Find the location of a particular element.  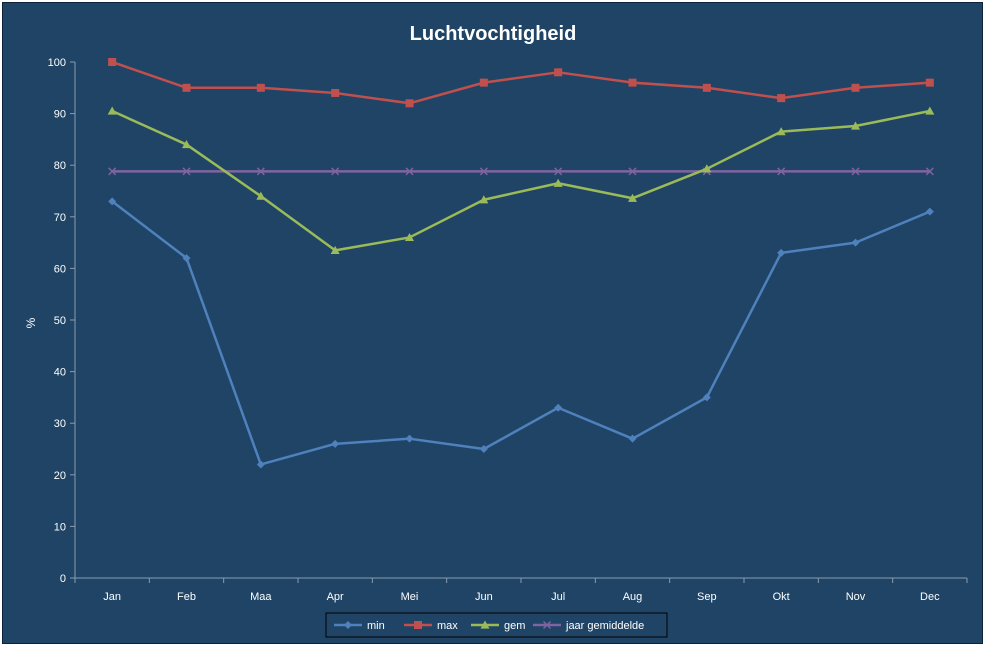

legend-marker-jaar-gemiddelde is located at coordinates (547, 625).